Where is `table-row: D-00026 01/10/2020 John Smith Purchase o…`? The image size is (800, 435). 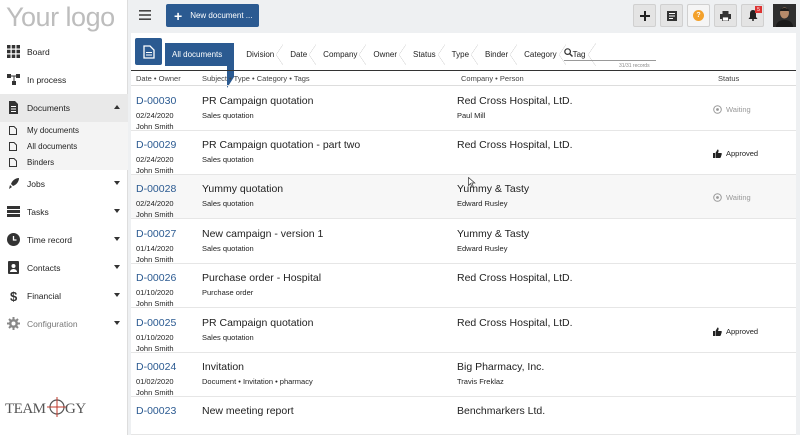 table-row: D-00026 01/10/2020 John Smith Purchase o… is located at coordinates (463, 286).